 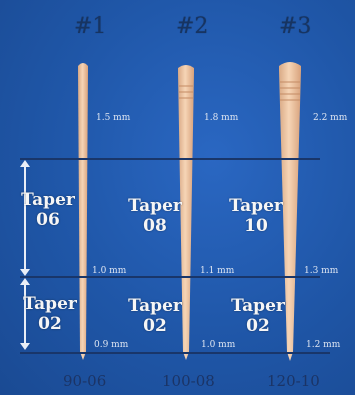 I want to click on instrument-3-top-dimension: 2.2 mm, so click(x=330, y=118).